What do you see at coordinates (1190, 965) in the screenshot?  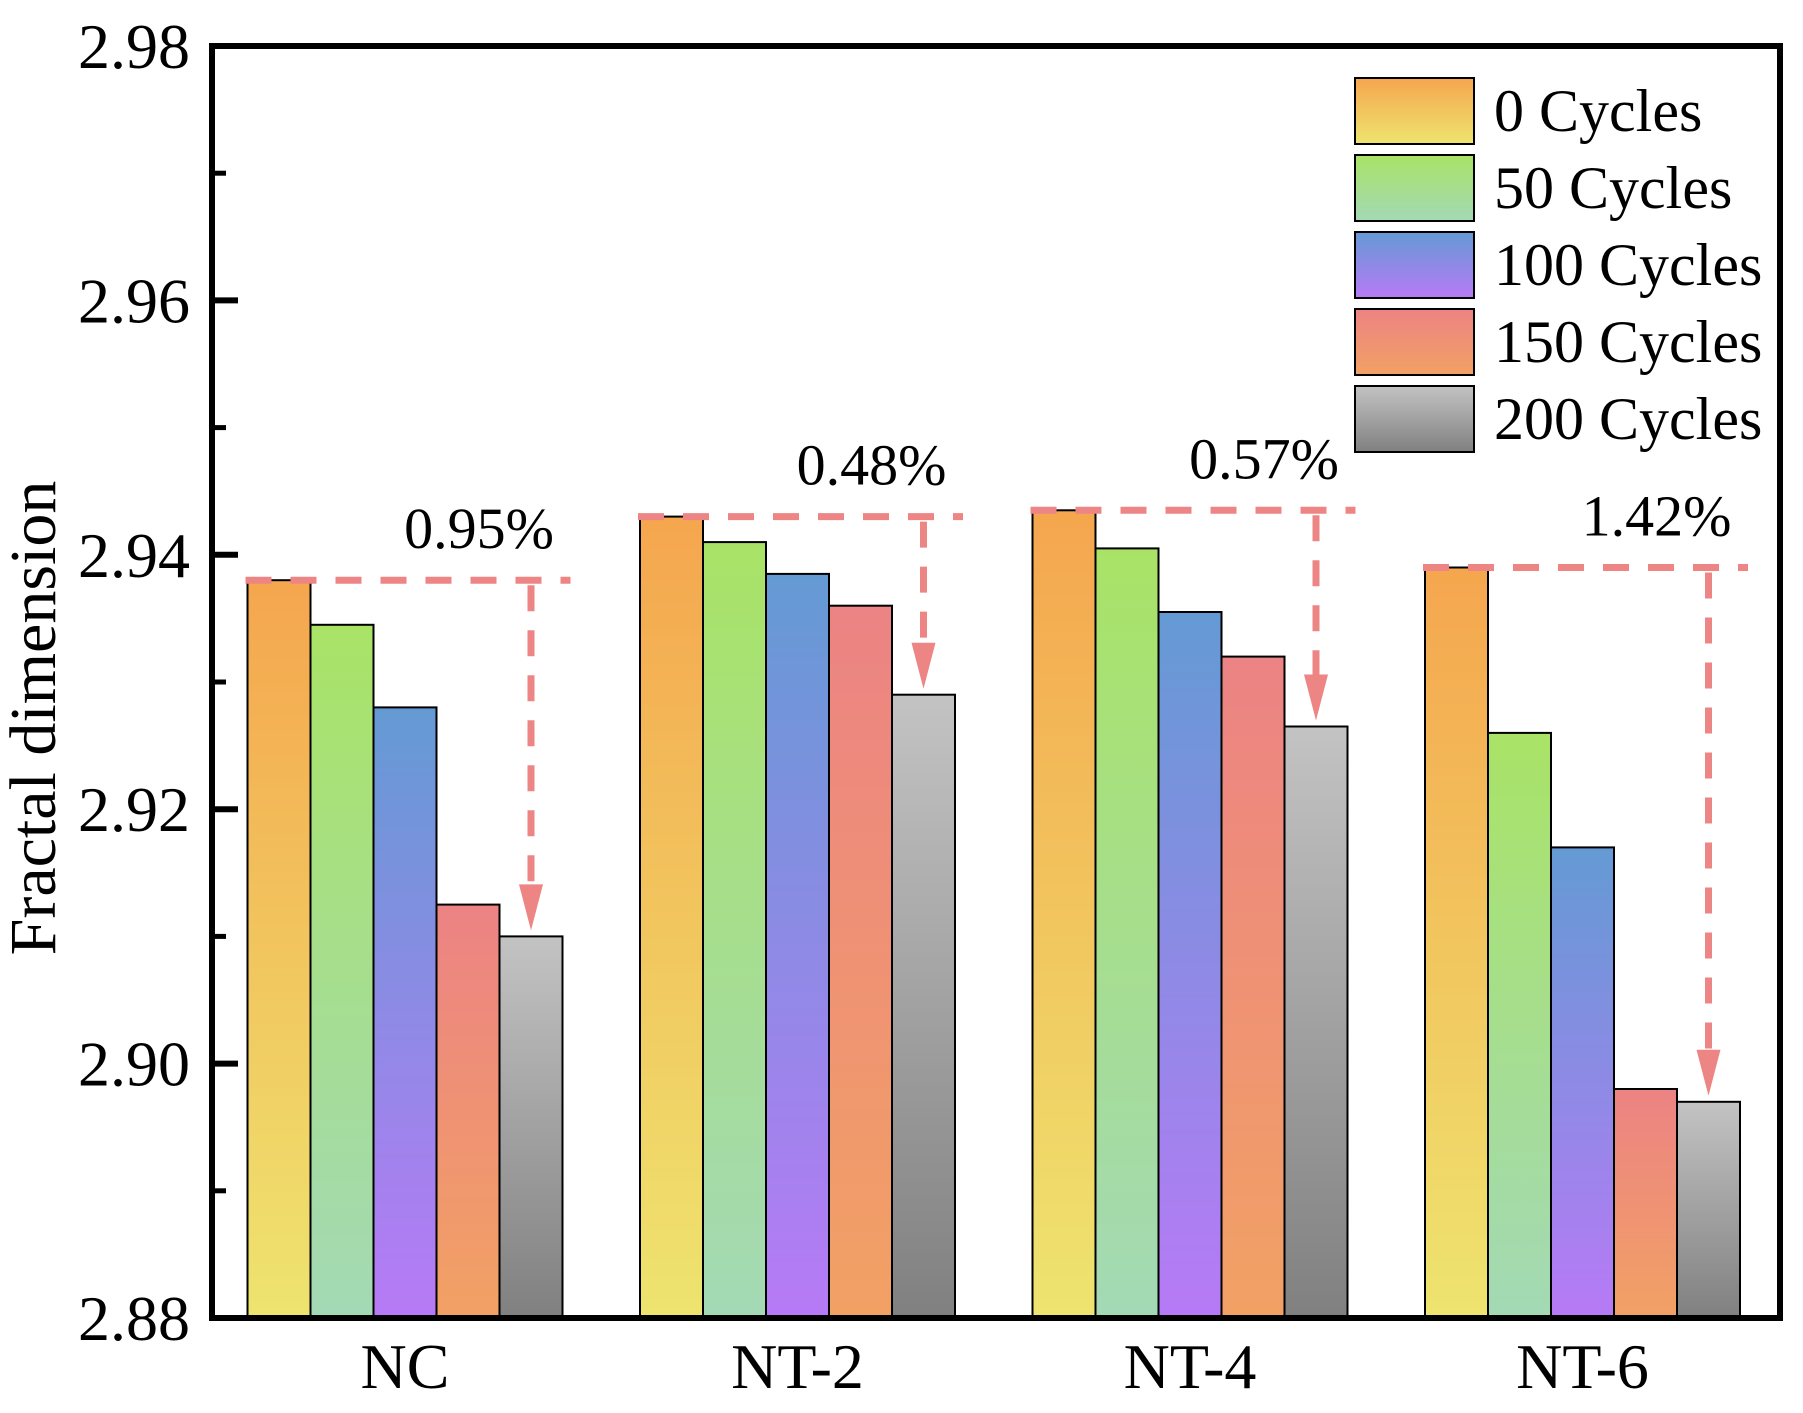 I see `bar-NT-4-100-cycles` at bounding box center [1190, 965].